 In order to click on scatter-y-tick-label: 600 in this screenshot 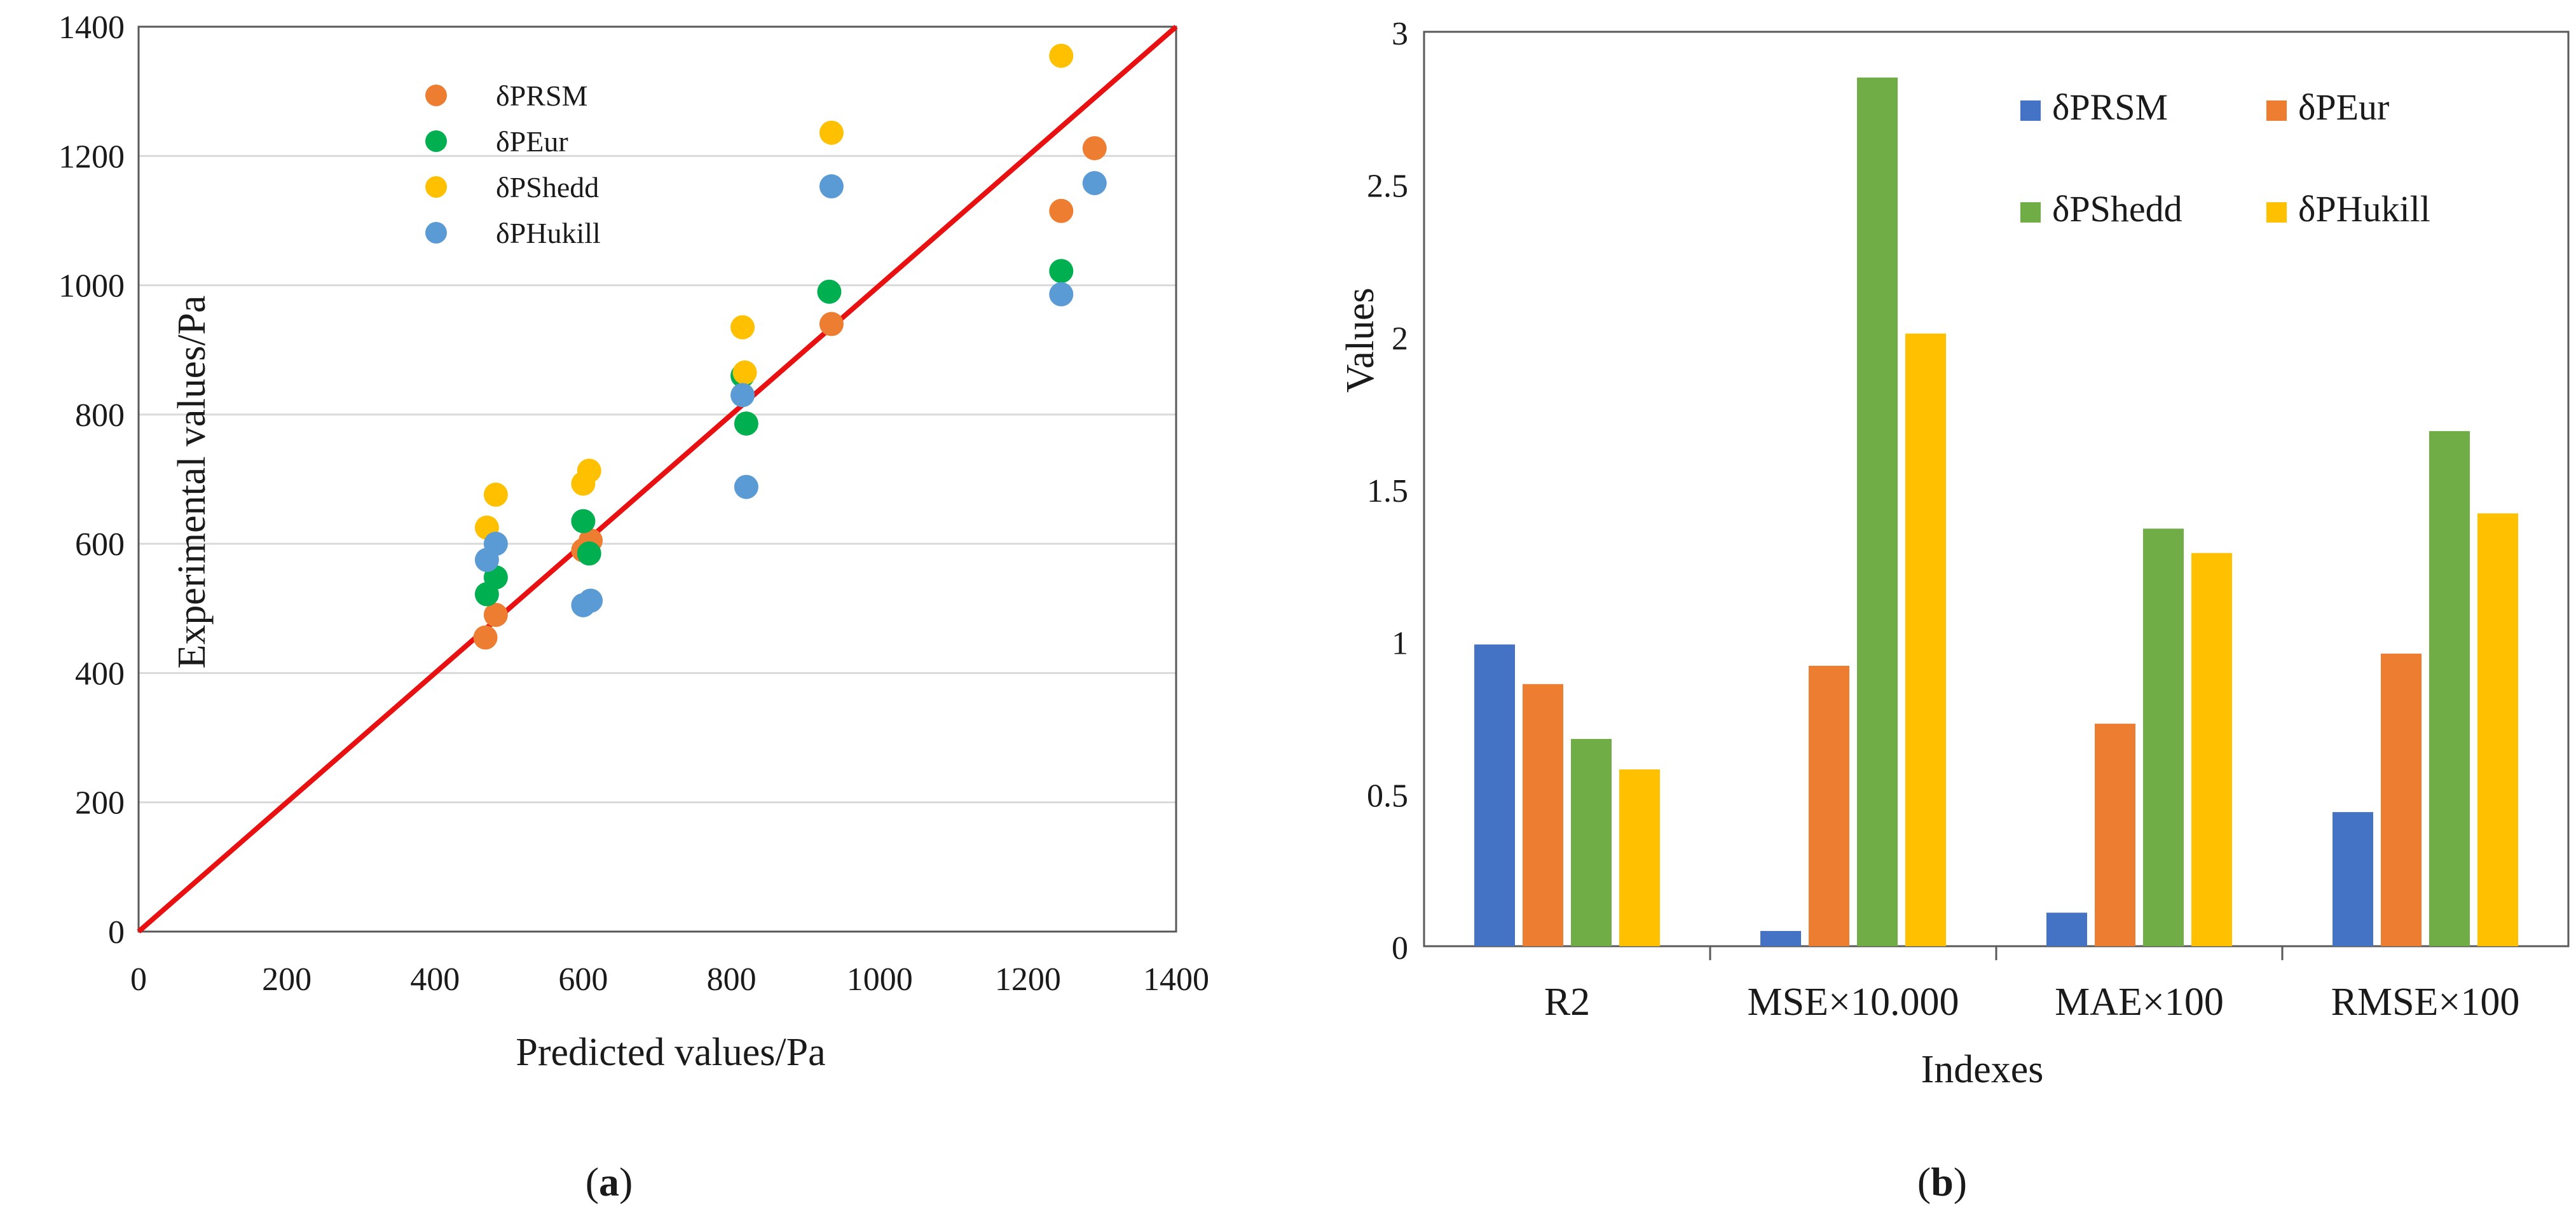, I will do `click(100, 545)`.